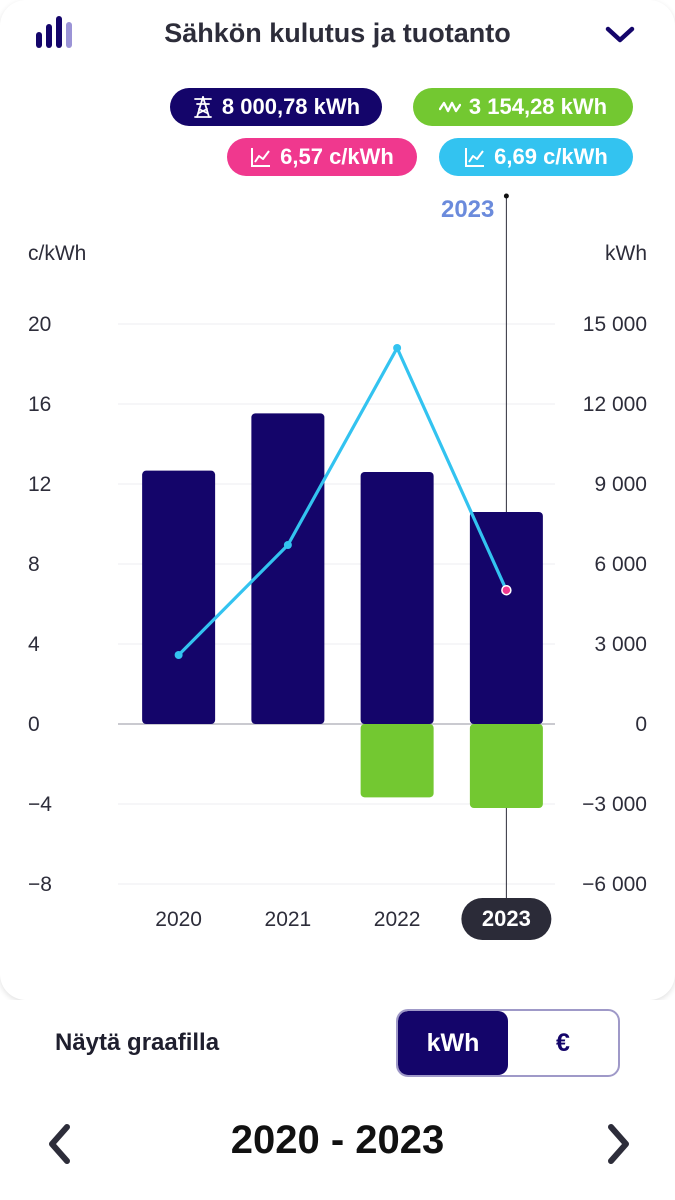 The width and height of the screenshot is (675, 1200). I want to click on right-axis-tick: −3 000, so click(614, 804).